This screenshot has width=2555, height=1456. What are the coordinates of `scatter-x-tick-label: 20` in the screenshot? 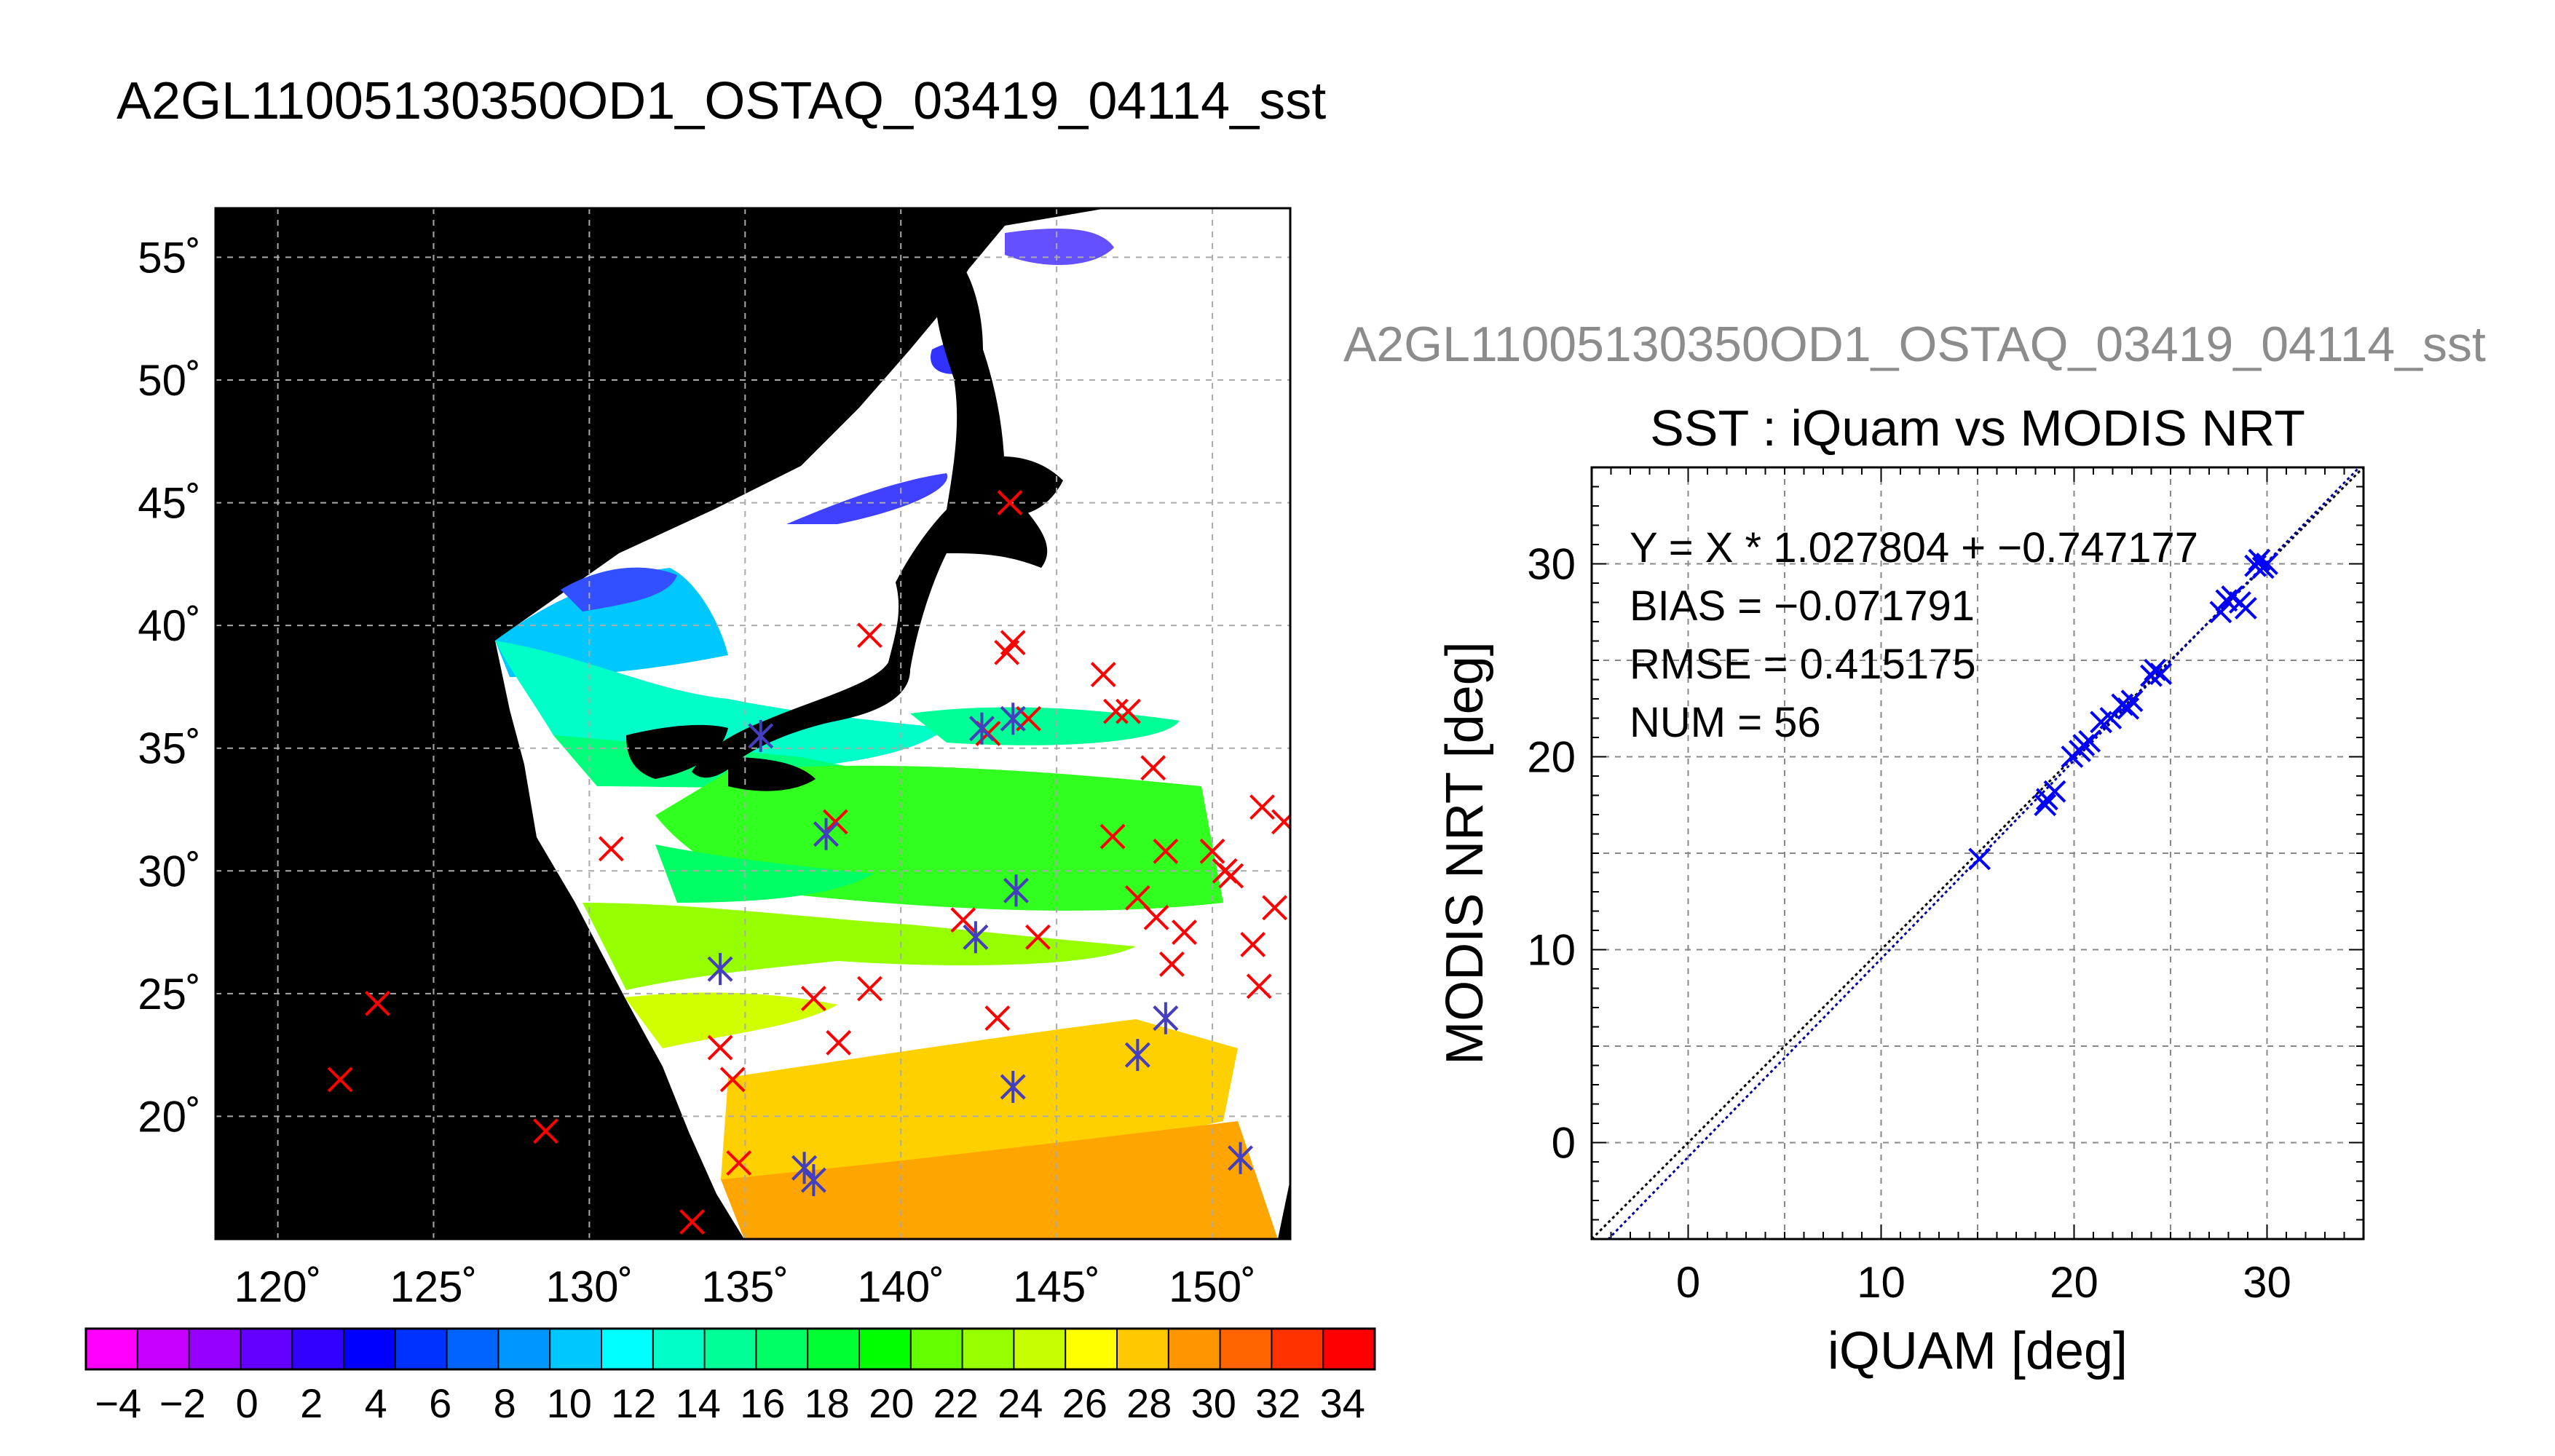 It's located at (2074, 1282).